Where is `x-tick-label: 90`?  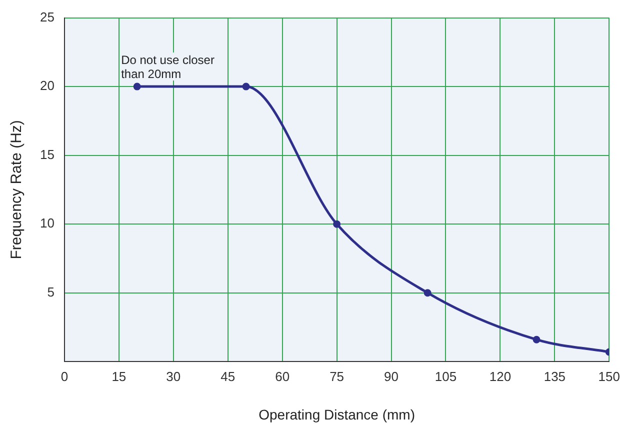 x-tick-label: 90 is located at coordinates (391, 376).